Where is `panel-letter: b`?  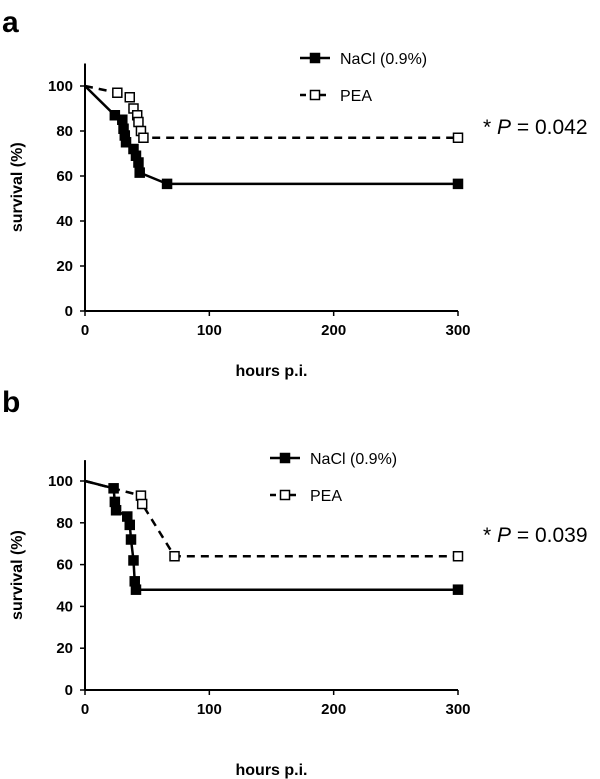
panel-letter: b is located at coordinates (11, 402).